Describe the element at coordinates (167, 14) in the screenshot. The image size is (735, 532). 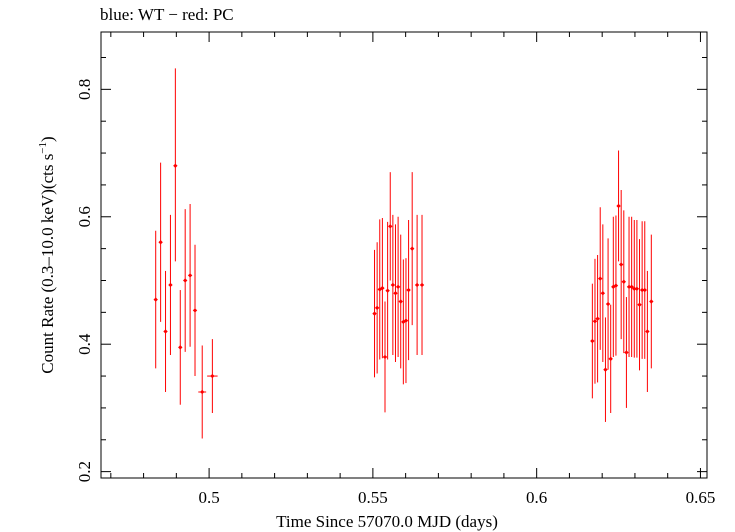
I see `chart-title: blue: WT − red: PC` at that location.